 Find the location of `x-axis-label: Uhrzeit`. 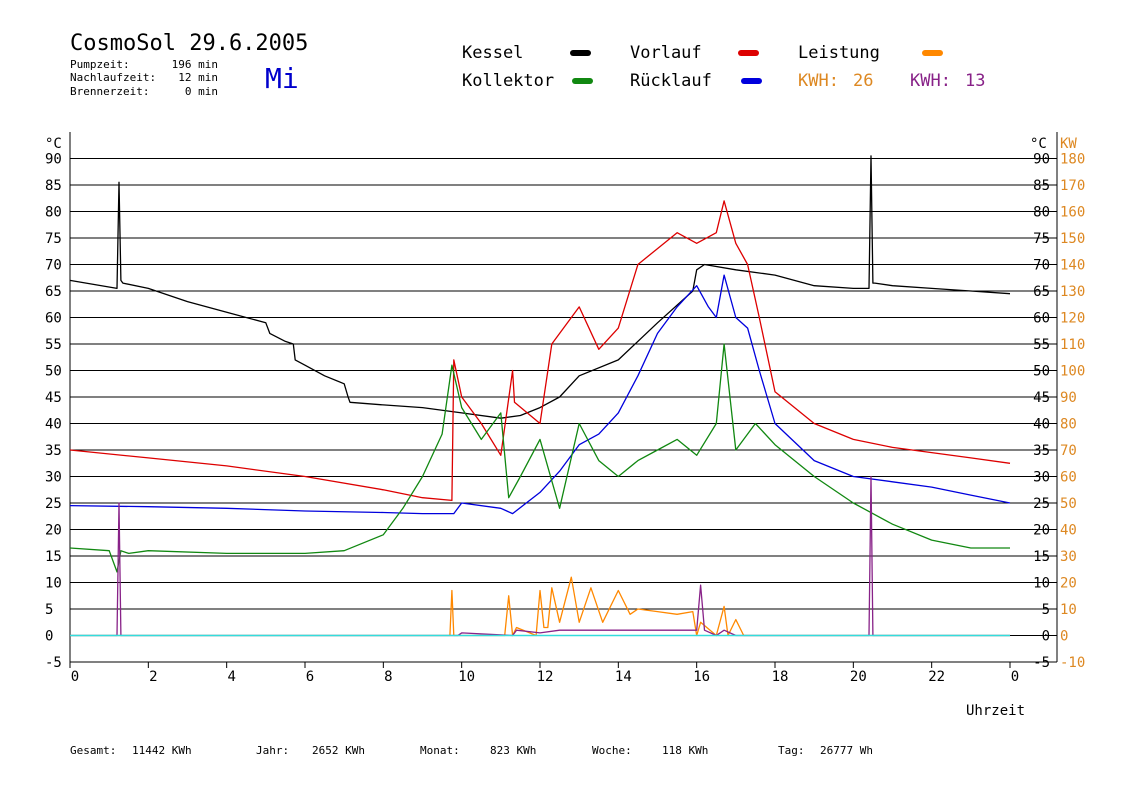

x-axis-label: Uhrzeit is located at coordinates (995, 711).